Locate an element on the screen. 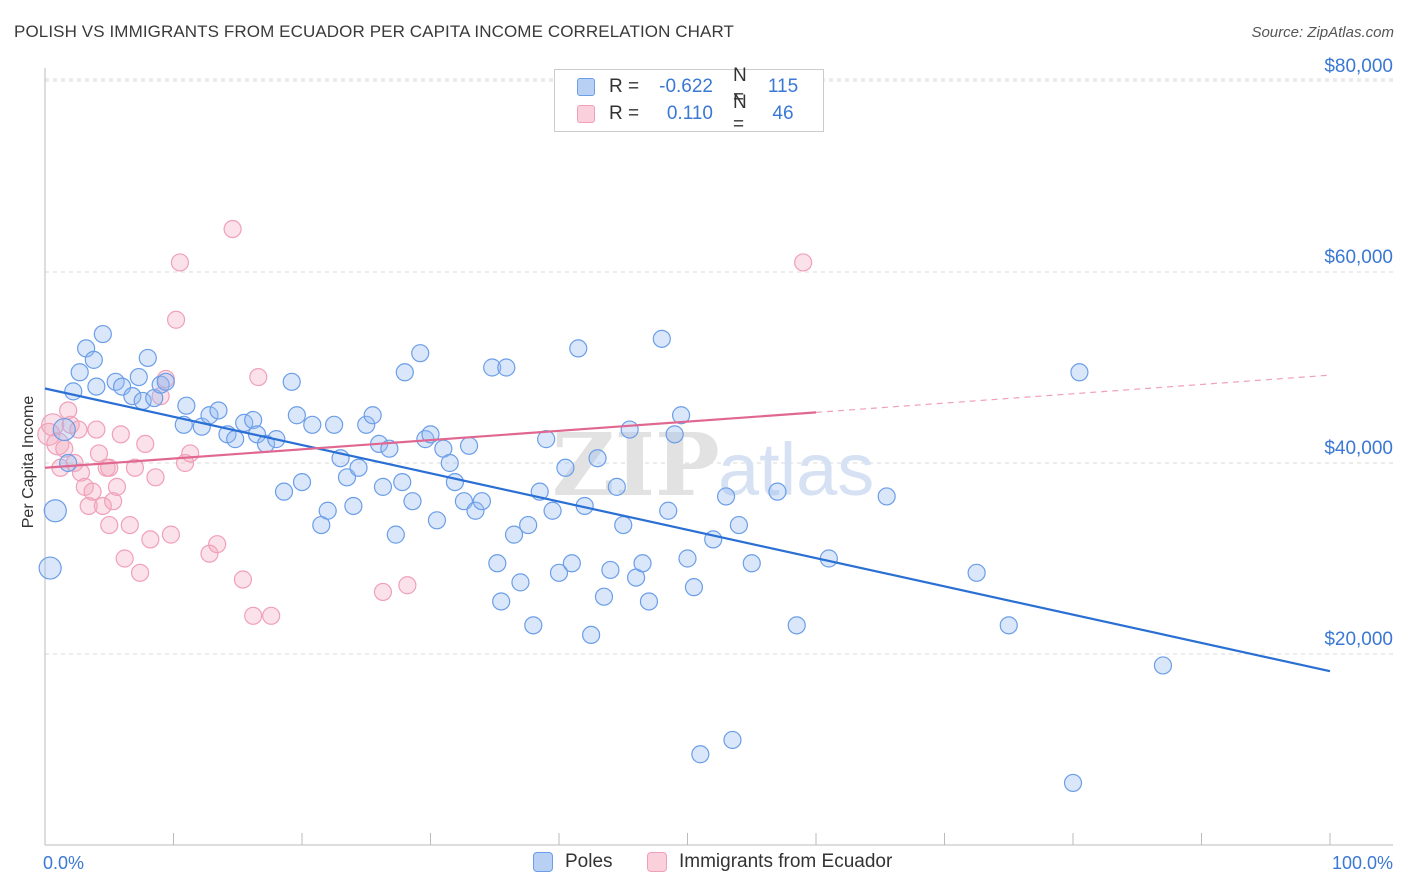 The width and height of the screenshot is (1406, 892). stats-legend: R = -0.622 N = 115 R = 0.110 N = 46 is located at coordinates (689, 100).